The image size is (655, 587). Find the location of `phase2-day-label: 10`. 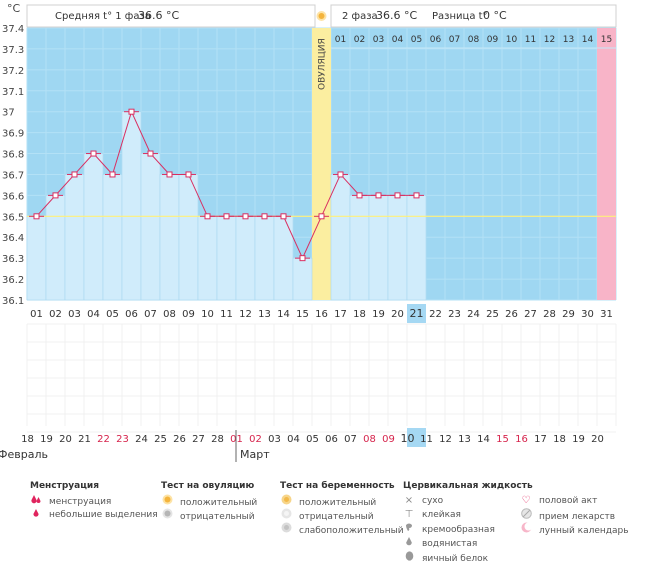

phase2-day-label: 10 is located at coordinates (512, 40).